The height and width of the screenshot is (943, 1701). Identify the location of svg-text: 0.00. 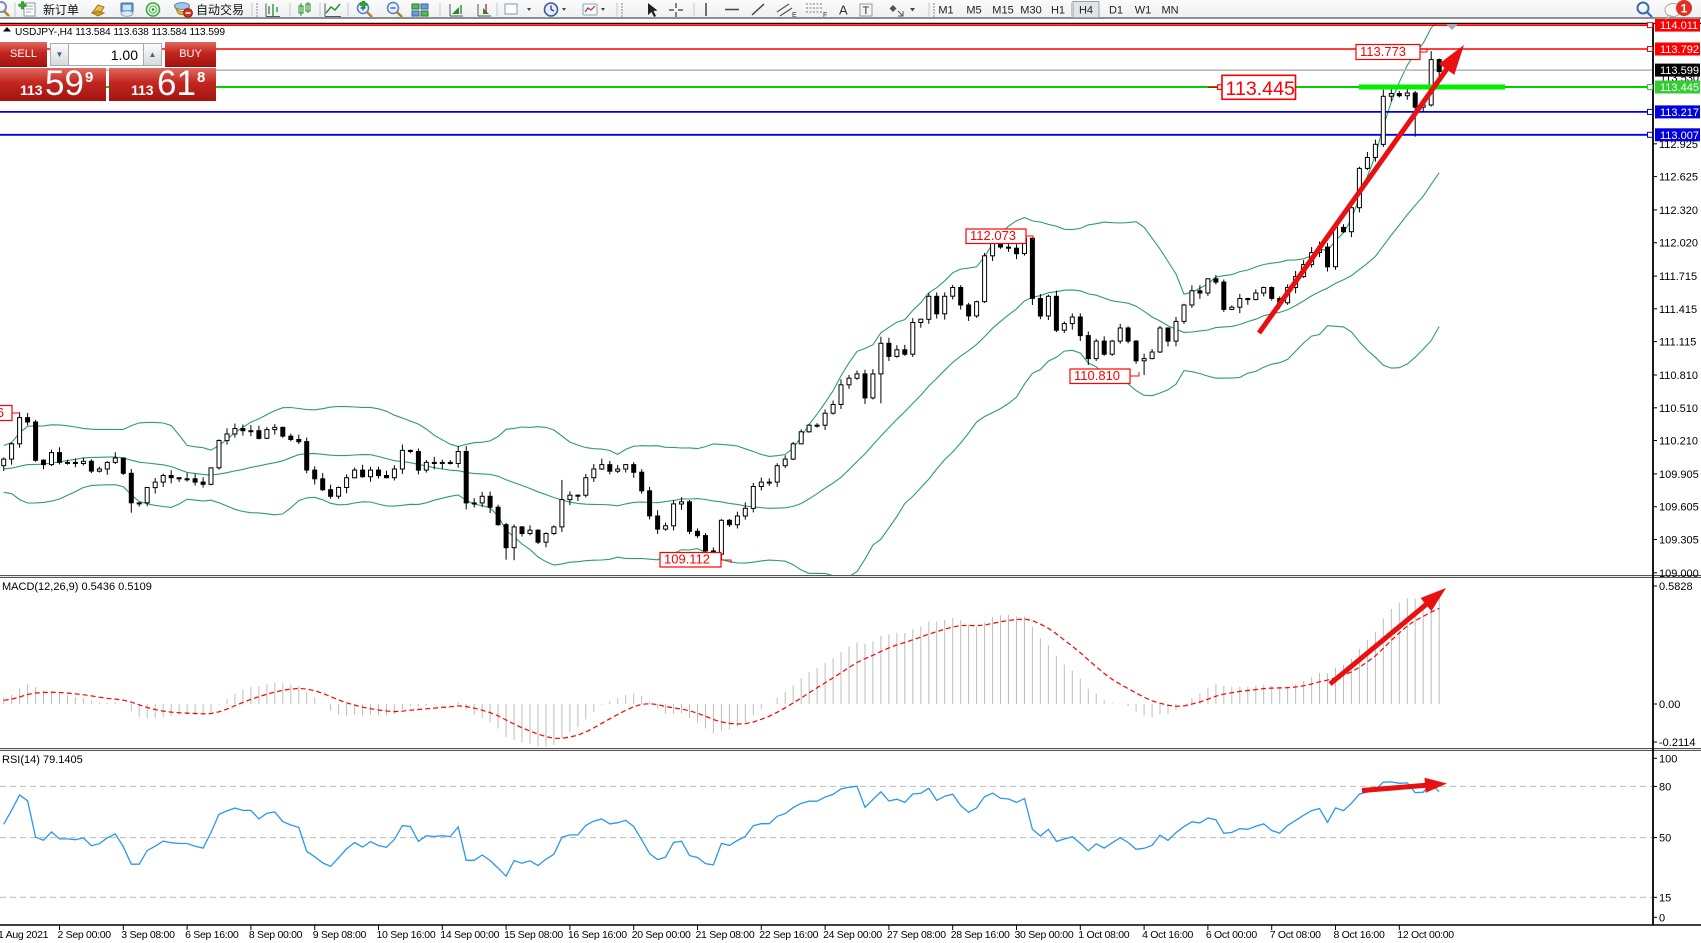
(1669, 705).